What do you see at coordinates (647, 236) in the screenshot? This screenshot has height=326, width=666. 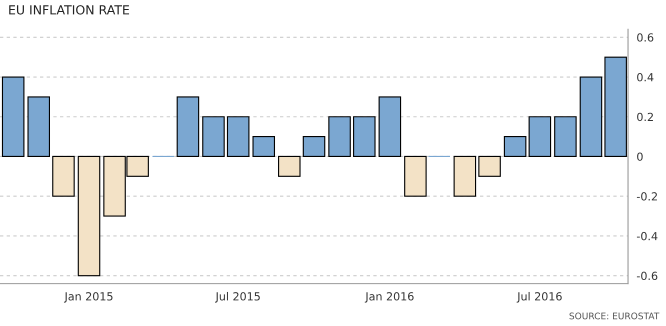 I see `y-tick-label: -0.4` at bounding box center [647, 236].